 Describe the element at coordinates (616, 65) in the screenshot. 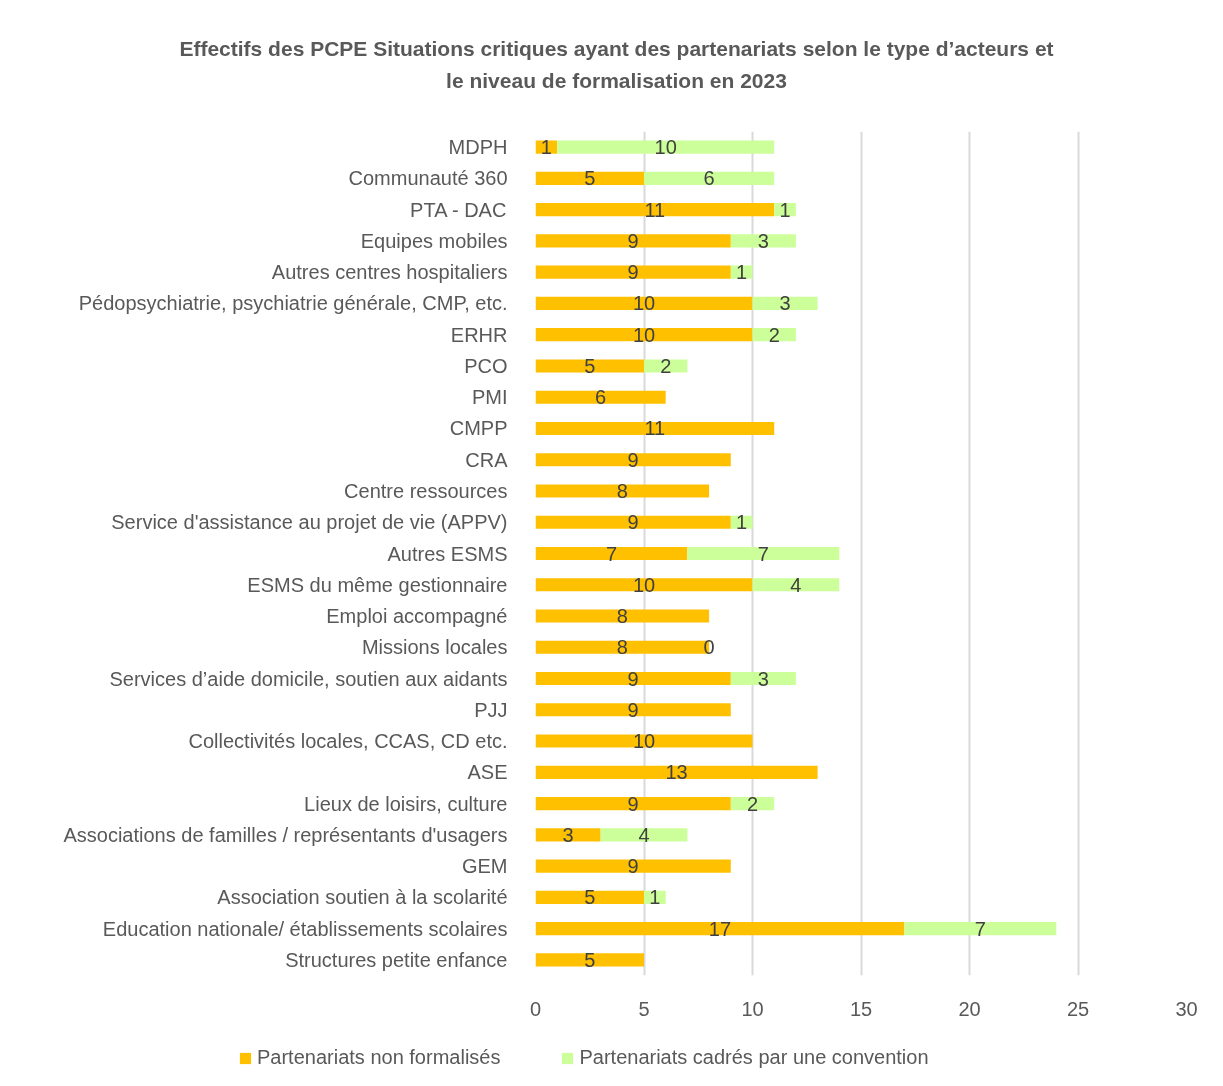

I see `chart-title: Effectifs des PCPE Situations critiques ayant des partenariats selon le type d’acteurs et le niveau de formalisation en 2023` at that location.